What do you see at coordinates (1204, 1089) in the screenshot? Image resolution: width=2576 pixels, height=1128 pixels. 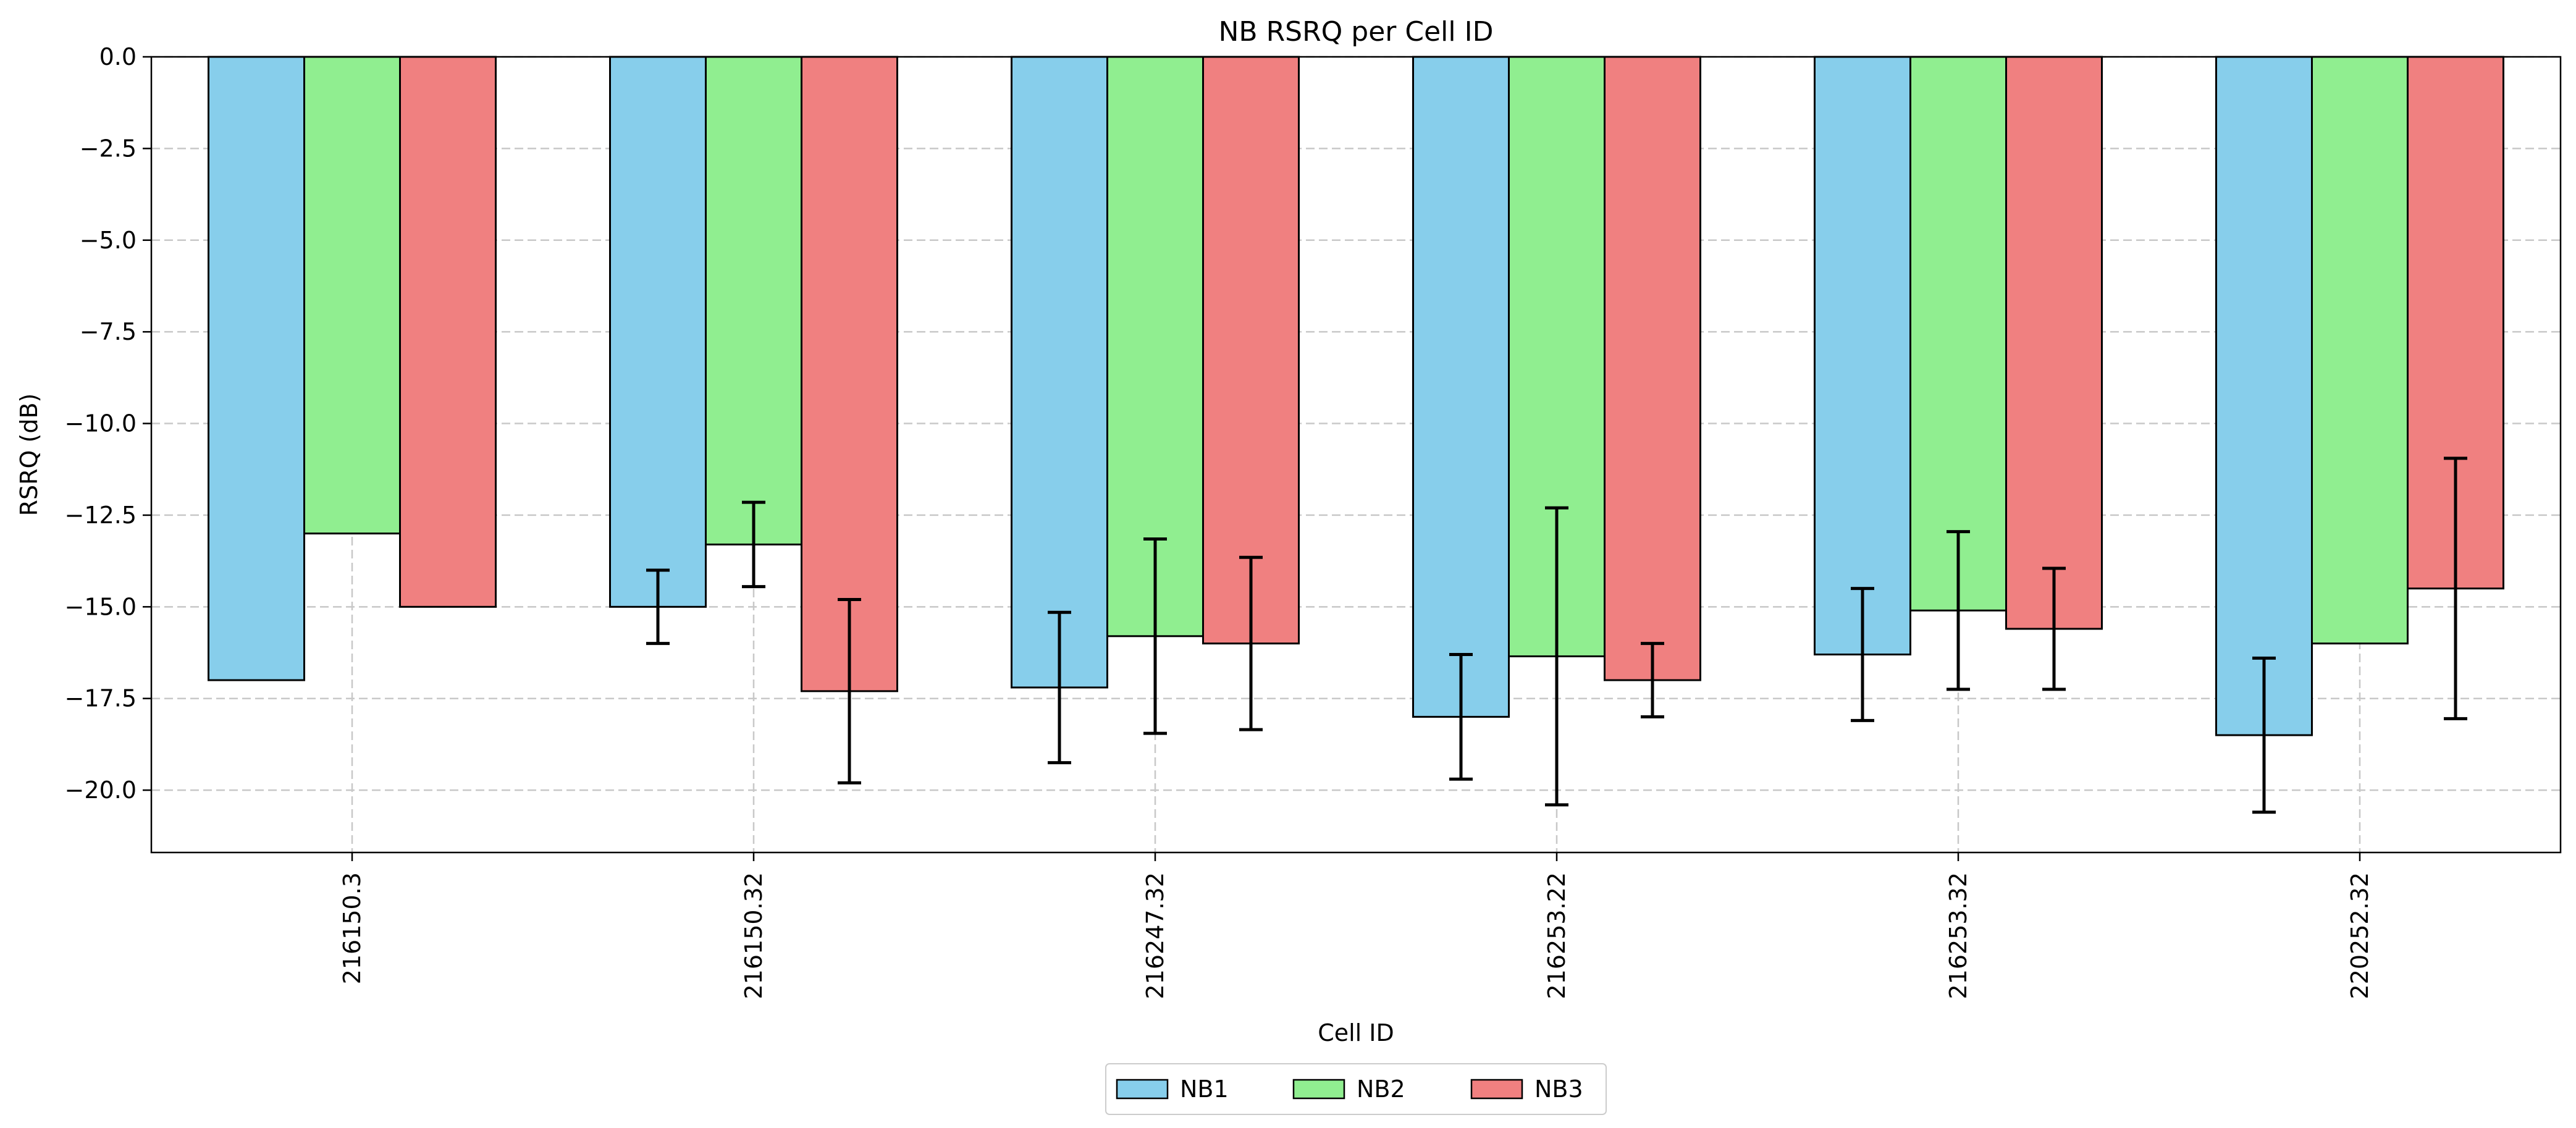 I see `legend-label-nb1: NB1` at bounding box center [1204, 1089].